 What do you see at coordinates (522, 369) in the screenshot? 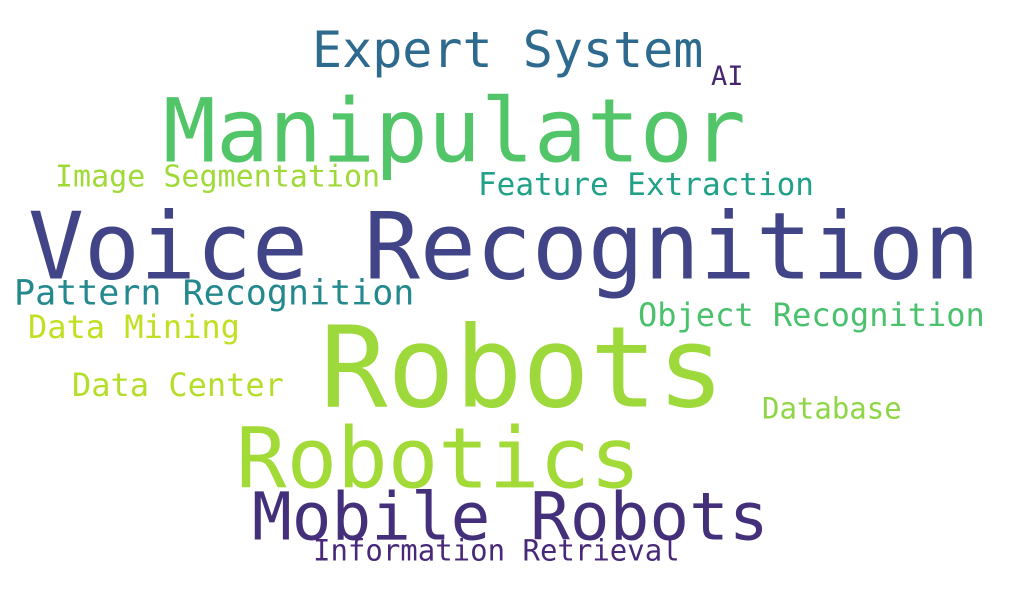
I see `word-robots: Robots` at bounding box center [522, 369].